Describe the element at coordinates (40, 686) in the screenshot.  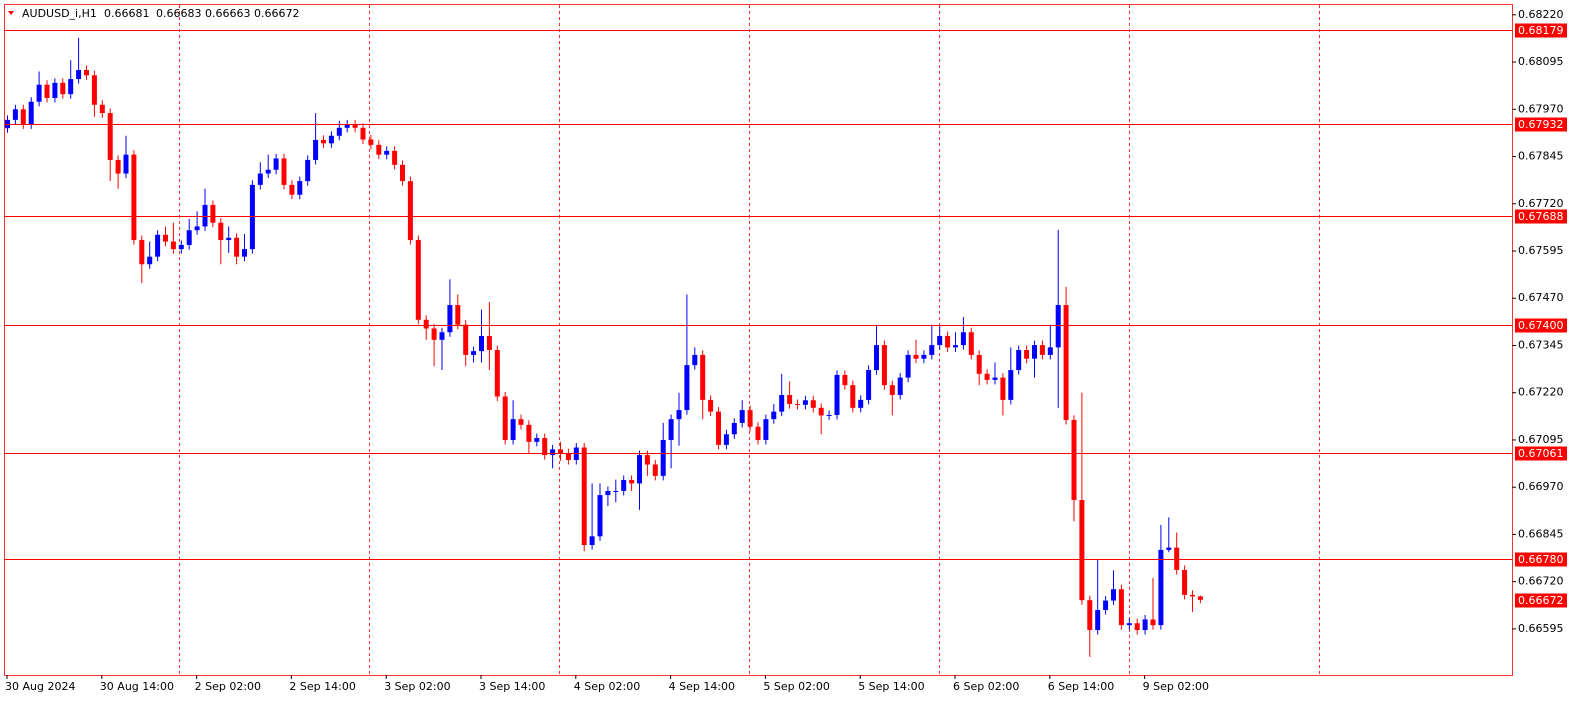
I see `x-tick-label: 30 Aug 2024` at that location.